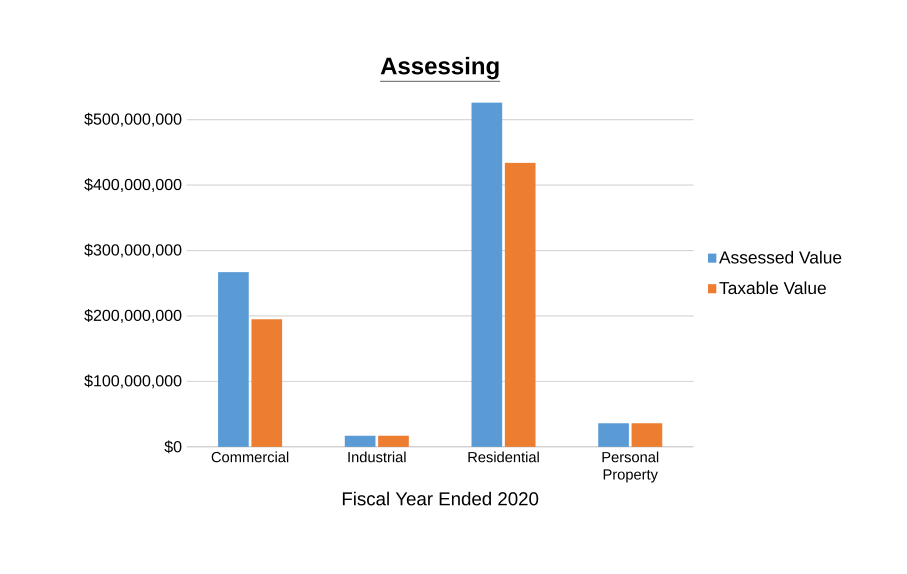 The width and height of the screenshot is (907, 574). Describe the element at coordinates (133, 251) in the screenshot. I see `y-tick-label: $300,000,000` at that location.